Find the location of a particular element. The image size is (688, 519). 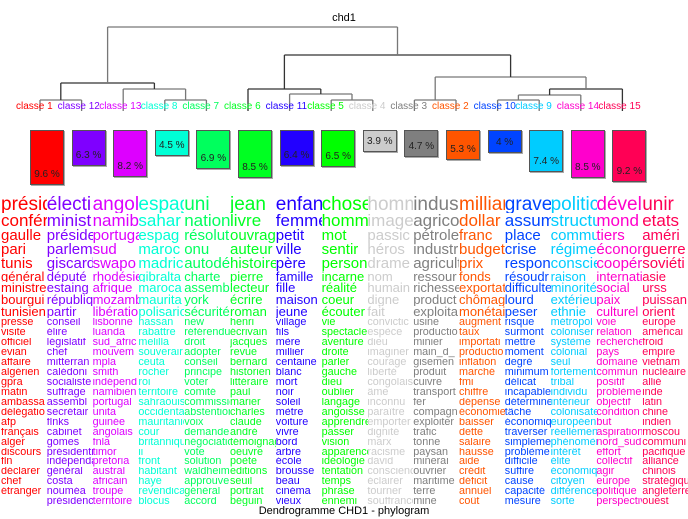

class-word: ouvrier is located at coordinates (430, 472).